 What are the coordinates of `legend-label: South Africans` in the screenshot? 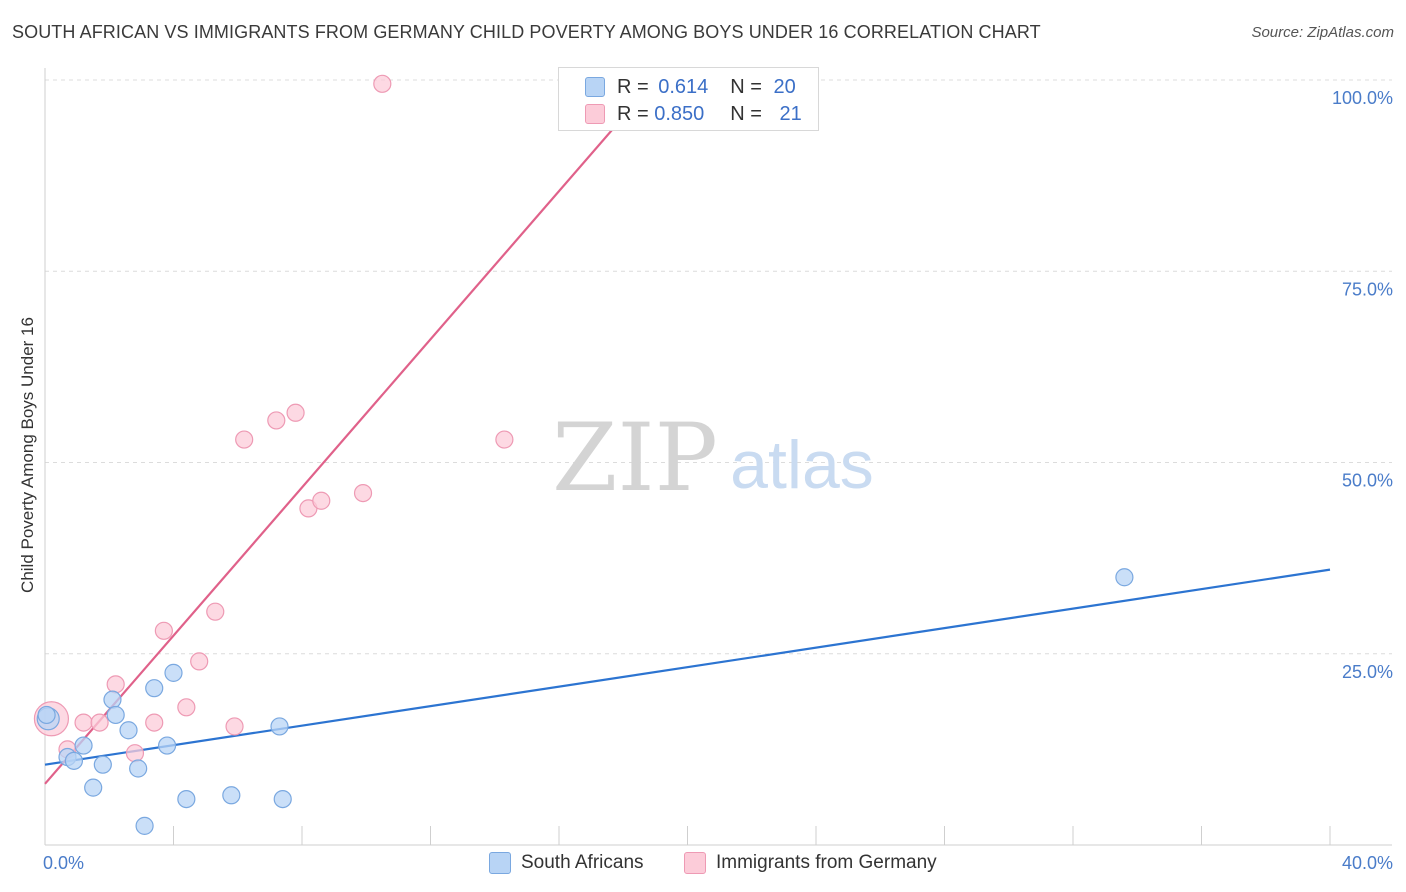 It's located at (582, 862).